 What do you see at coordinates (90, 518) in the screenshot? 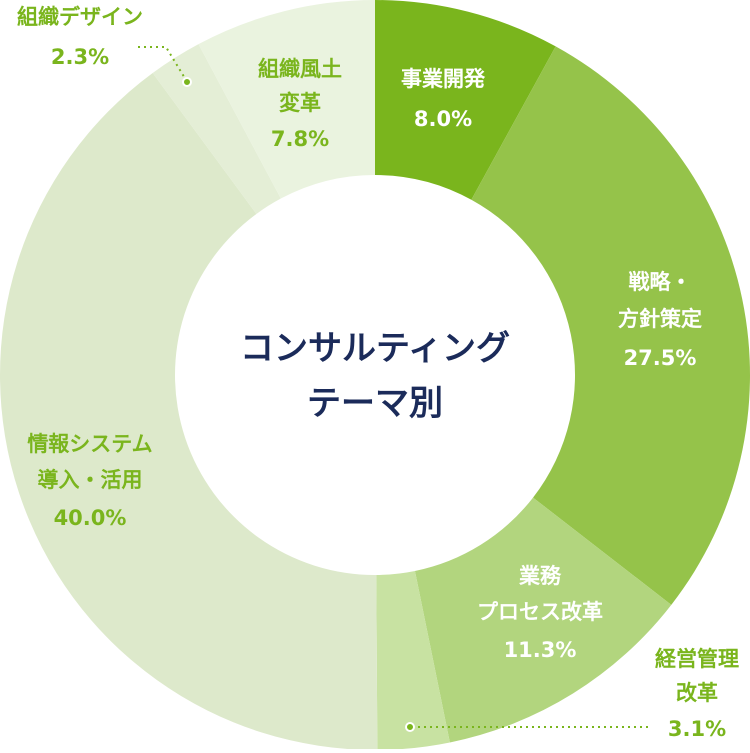
I see `value-label: 40.0%` at bounding box center [90, 518].